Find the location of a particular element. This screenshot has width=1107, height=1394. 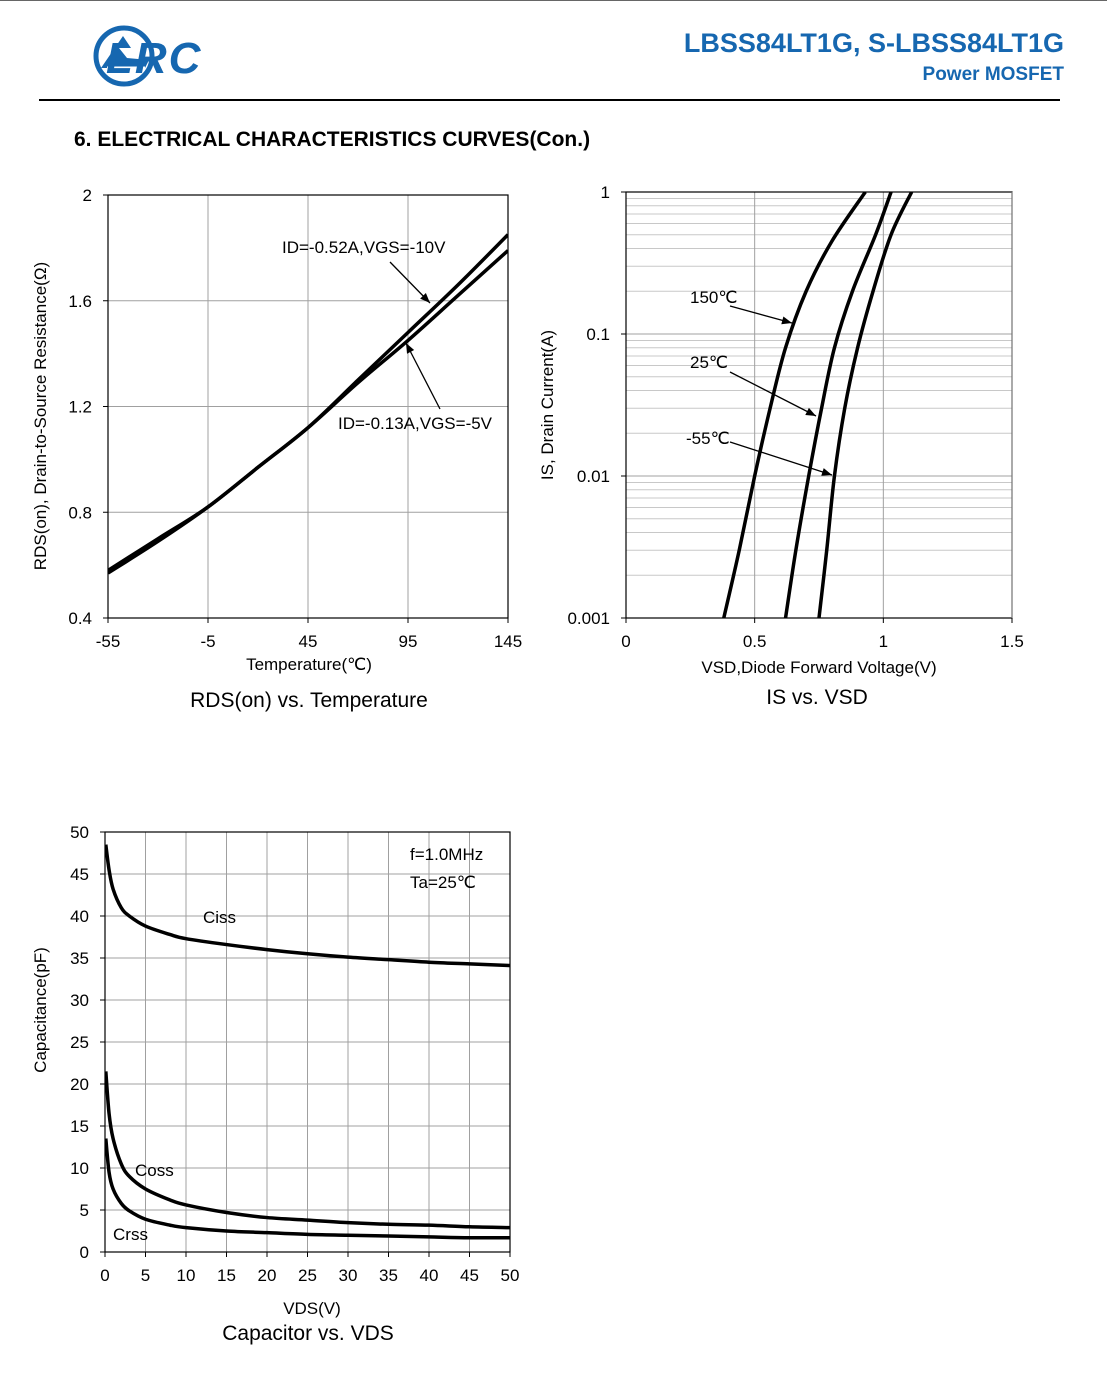

cap-x-tick-label: 50 is located at coordinates (510, 1275).